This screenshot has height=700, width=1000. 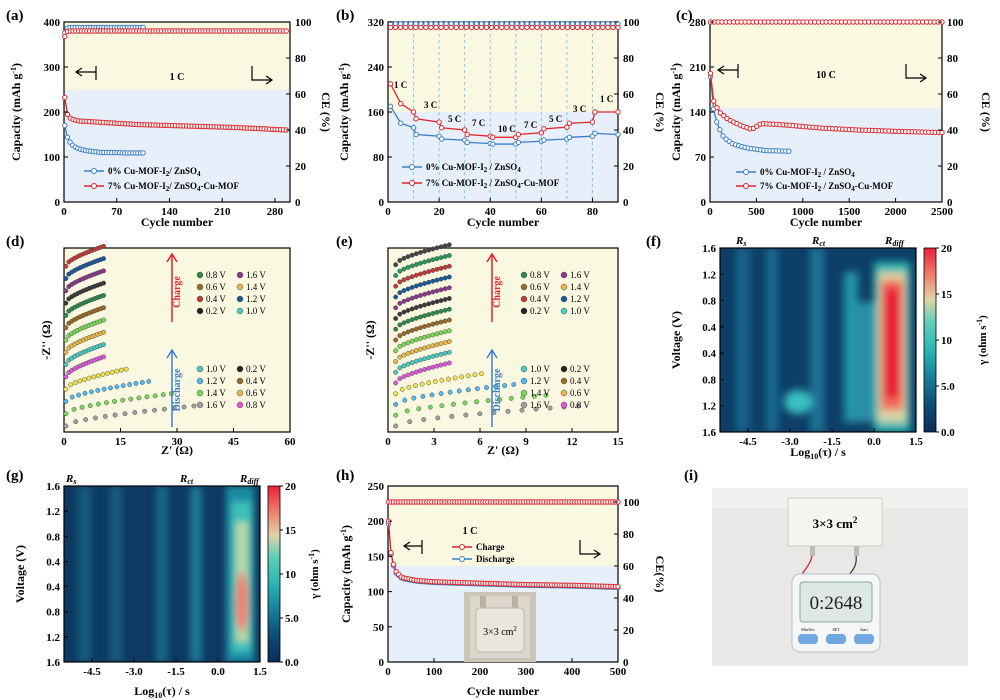 I want to click on legend-h: Charge Discharge, so click(x=483, y=553).